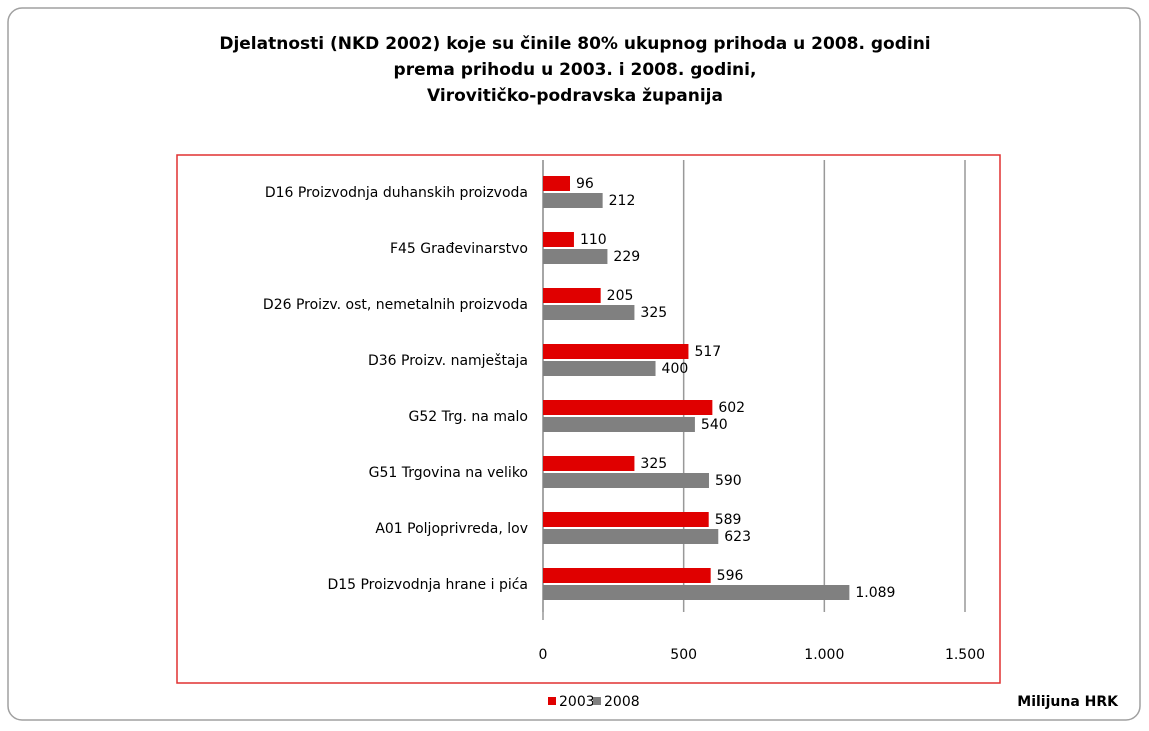 This screenshot has width=1149, height=731. I want to click on data-label: 205, so click(620, 296).